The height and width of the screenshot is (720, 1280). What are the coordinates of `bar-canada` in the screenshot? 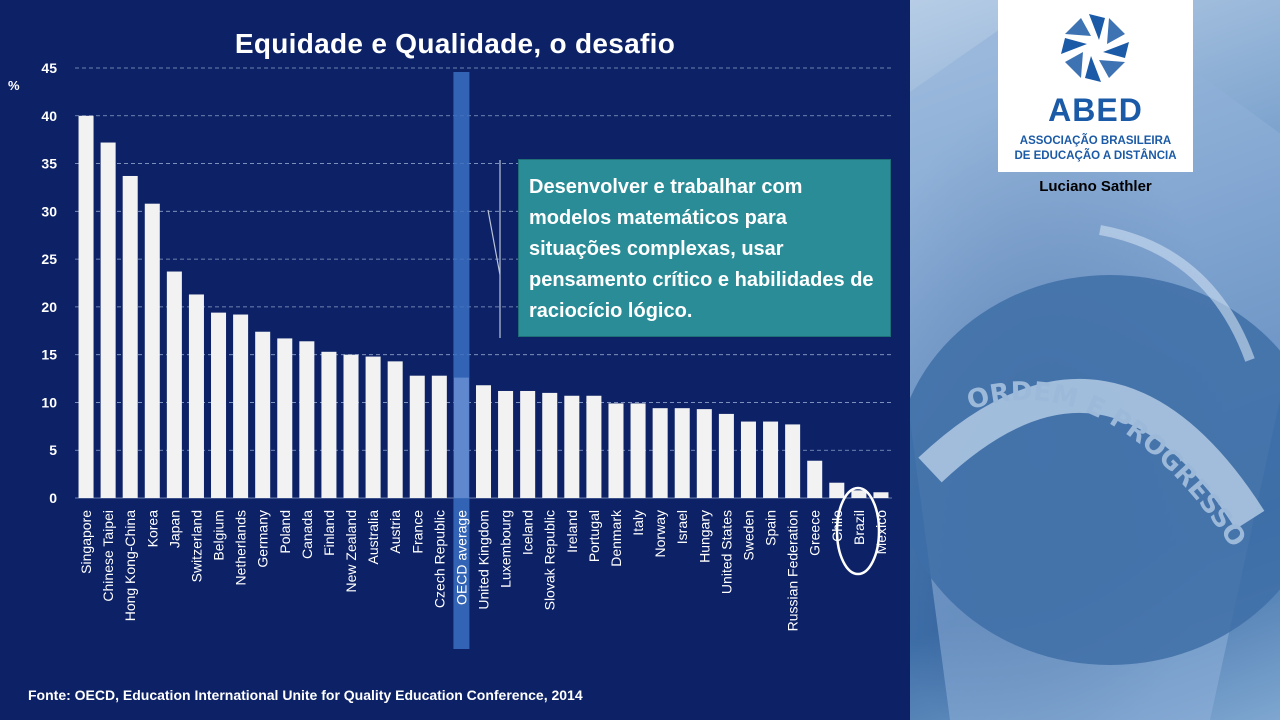 It's located at (307, 419).